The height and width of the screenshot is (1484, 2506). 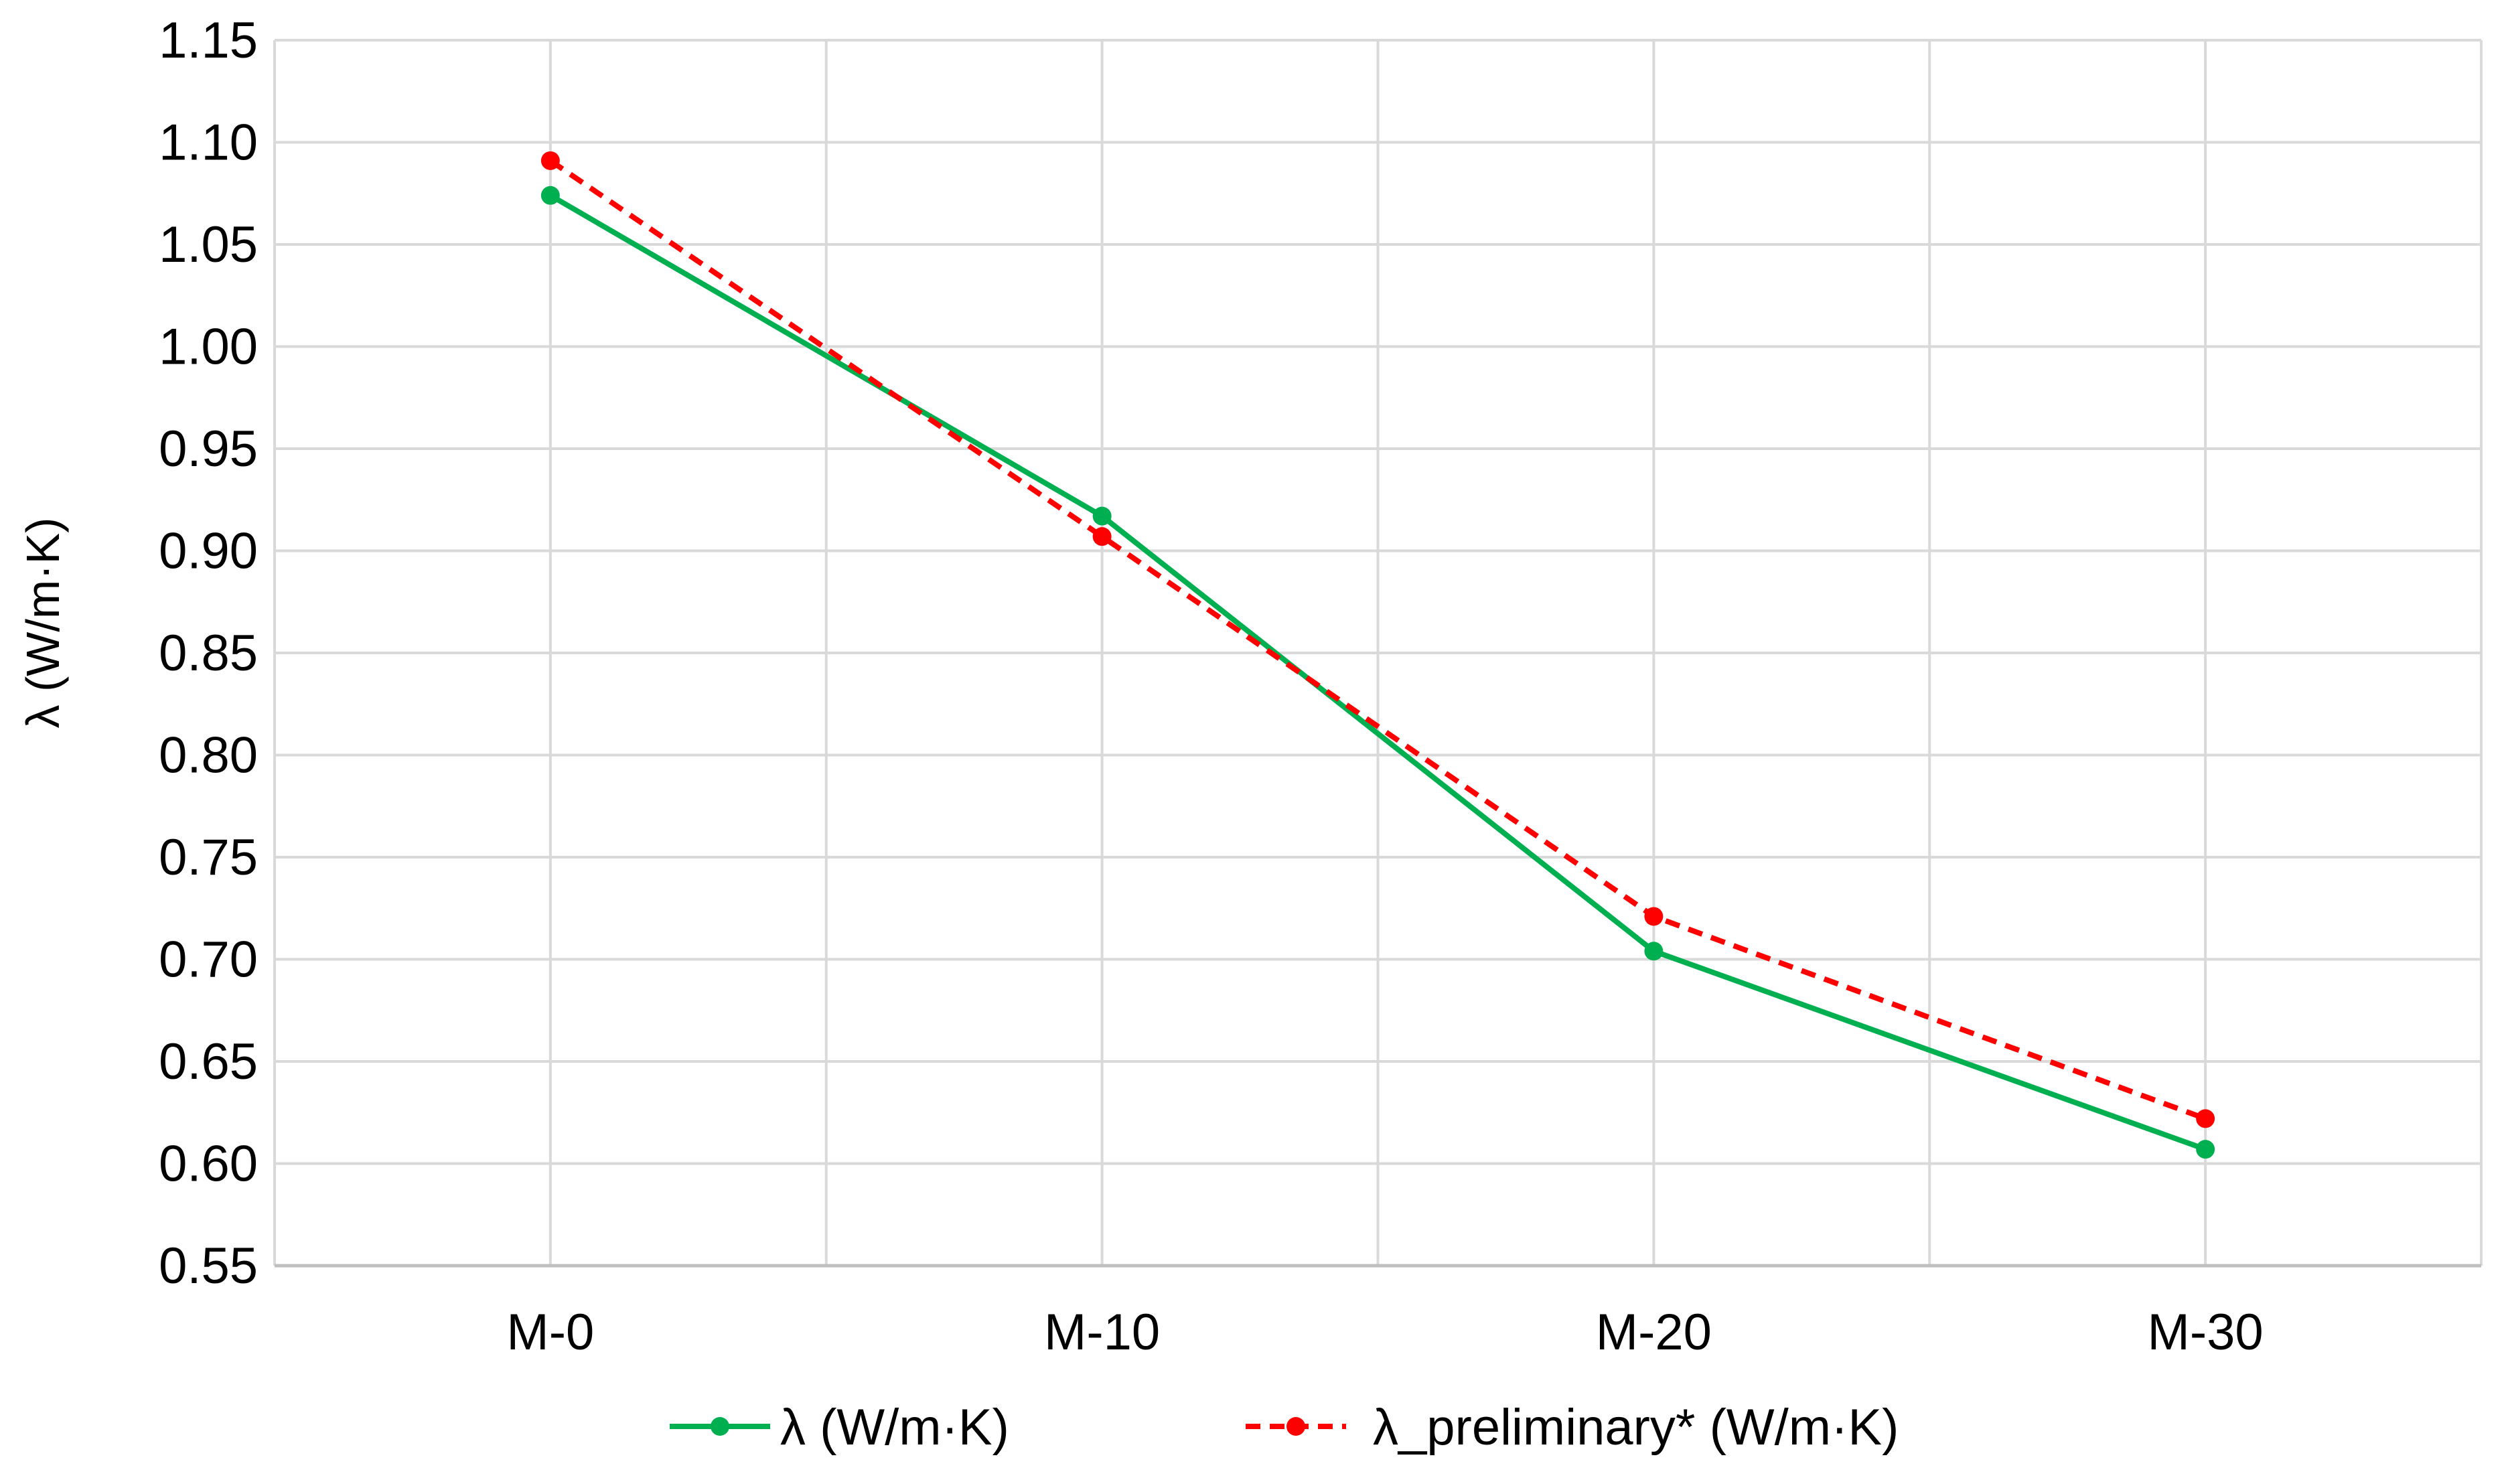 What do you see at coordinates (1654, 1332) in the screenshot?
I see `x-tick-label: M-20` at bounding box center [1654, 1332].